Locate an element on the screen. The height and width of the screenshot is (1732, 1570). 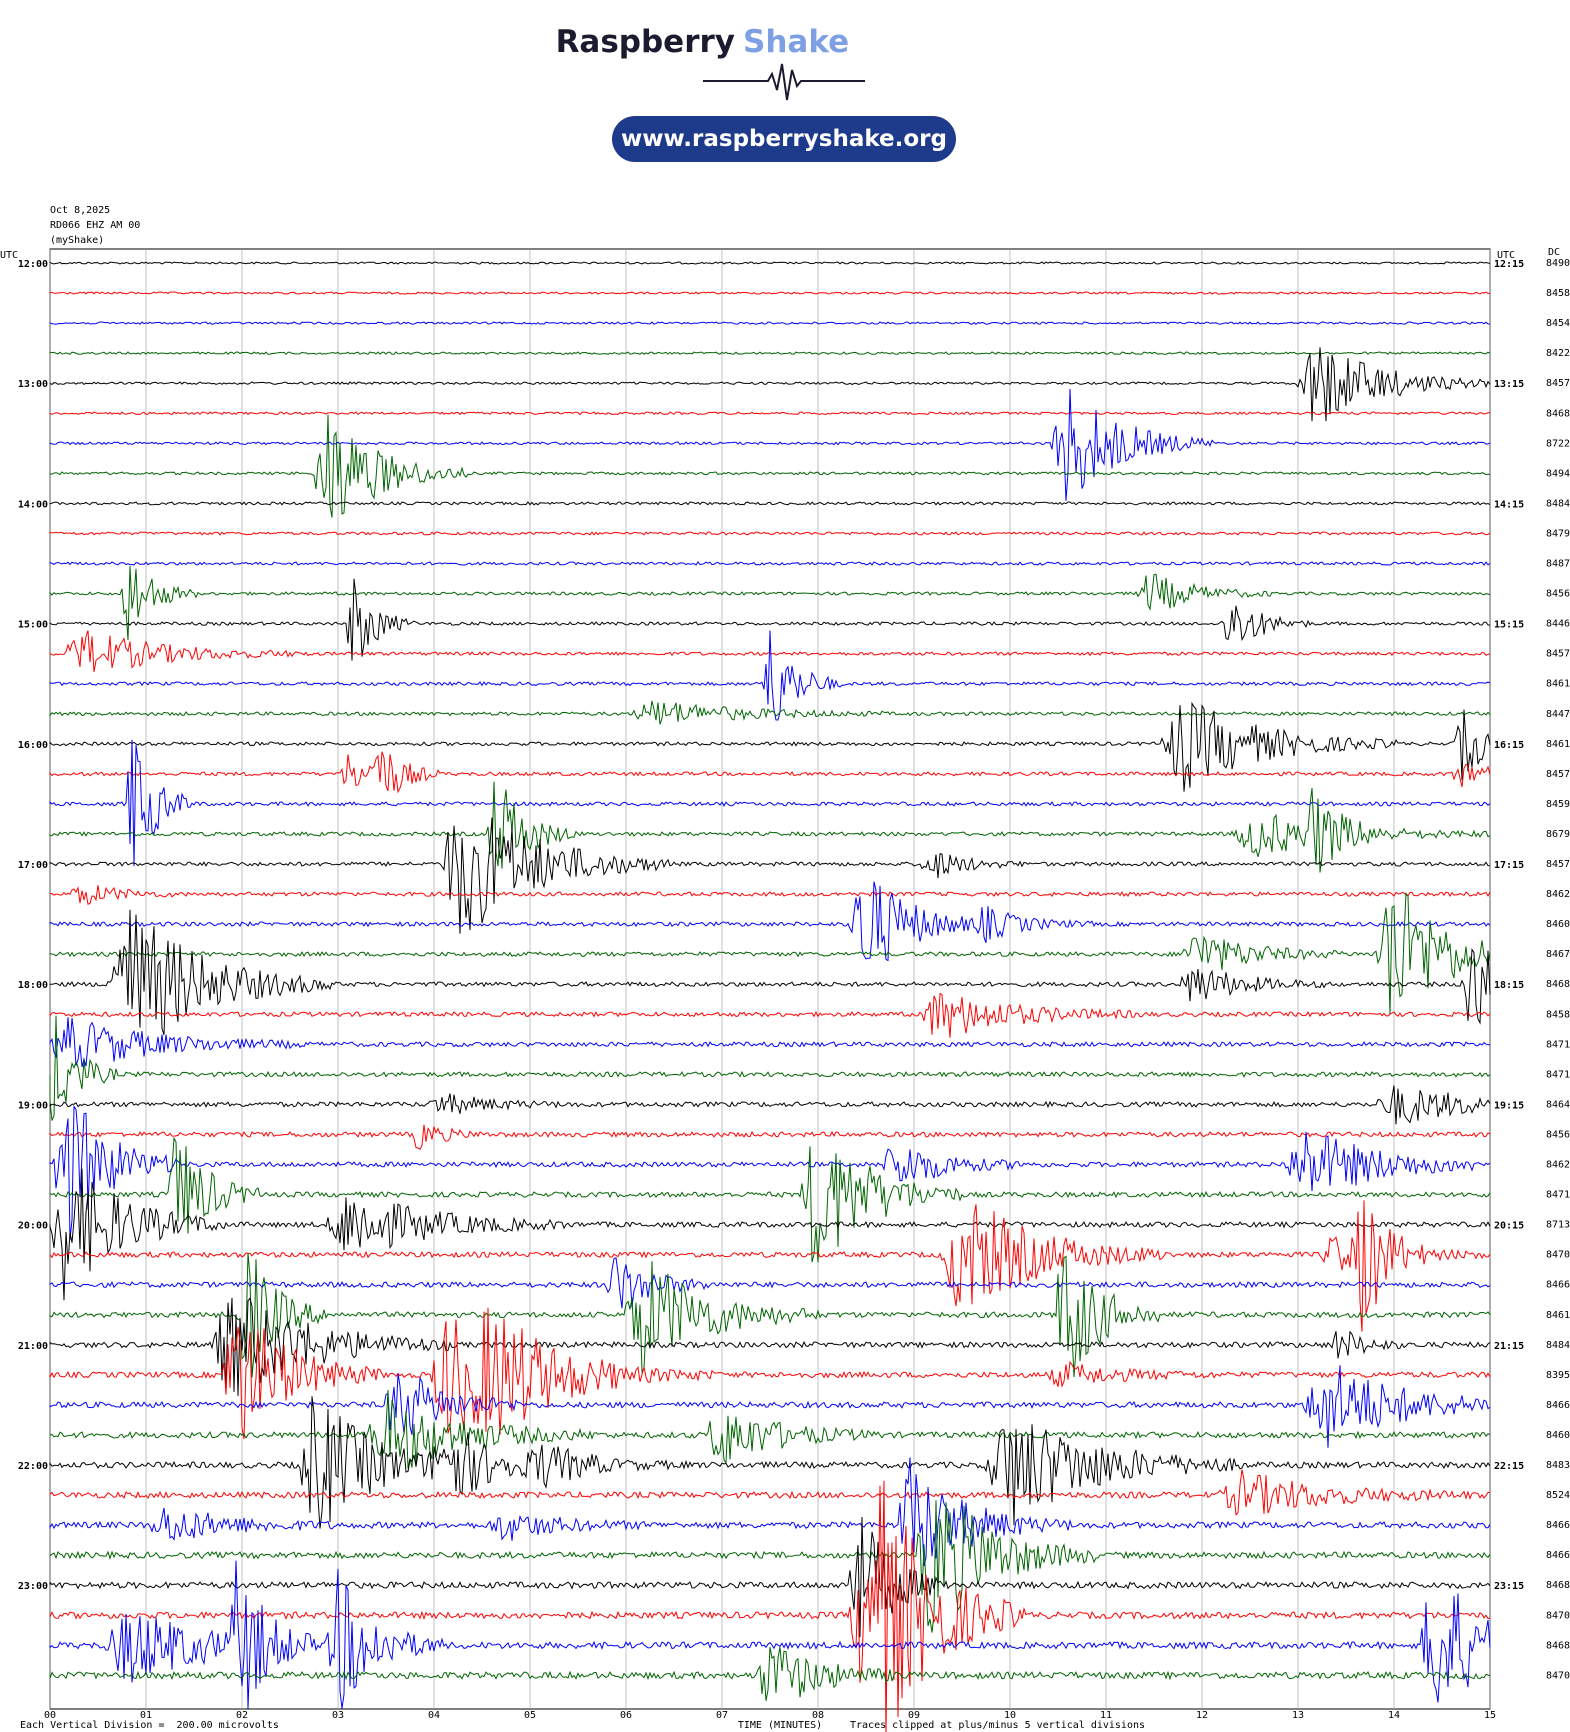
dc-value: 8447 is located at coordinates (1558, 714).